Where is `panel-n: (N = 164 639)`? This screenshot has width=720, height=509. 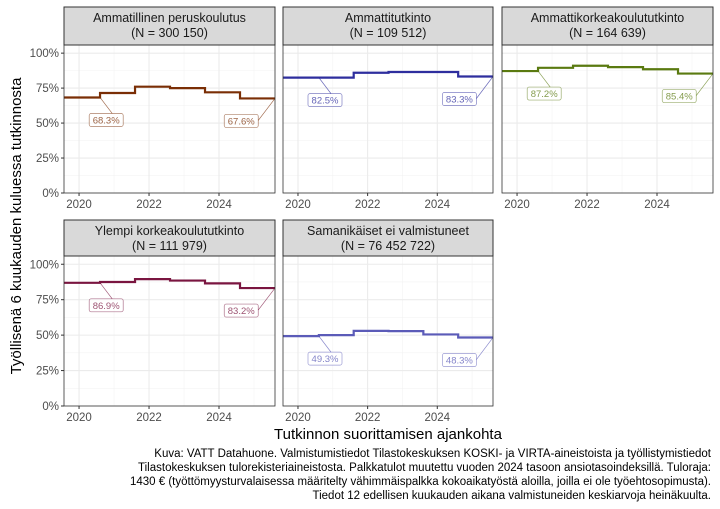 panel-n: (N = 164 639) is located at coordinates (607, 33).